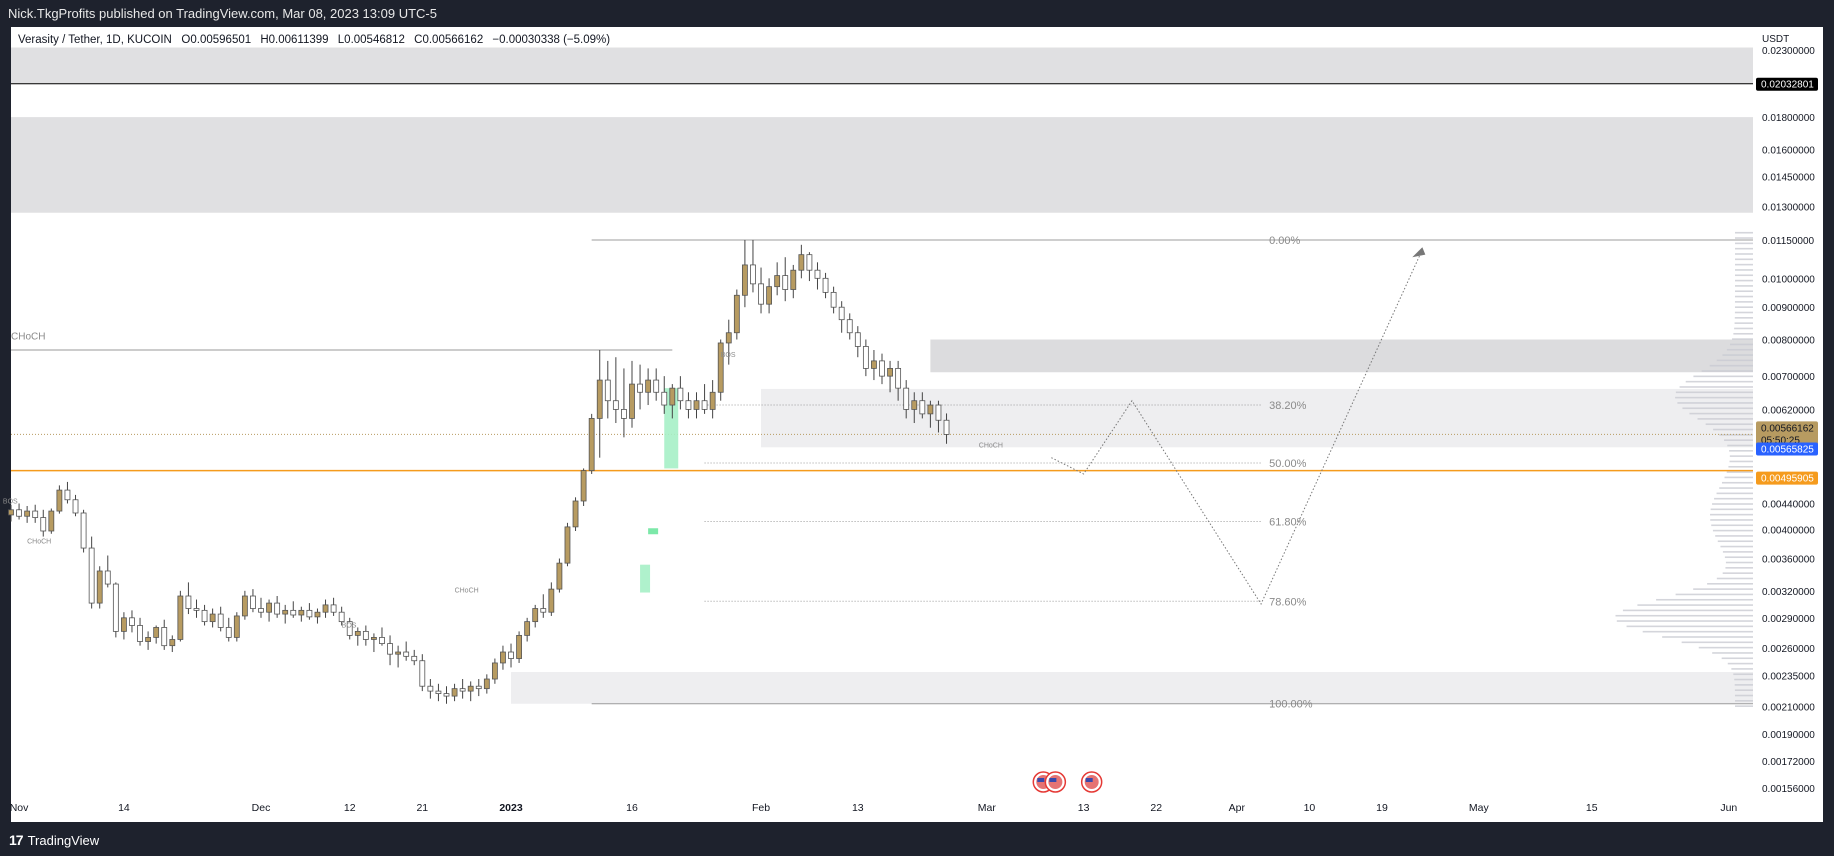 This screenshot has height=856, width=1834. What do you see at coordinates (1788, 560) in the screenshot?
I see `price-axis-tick: 0.00360000` at bounding box center [1788, 560].